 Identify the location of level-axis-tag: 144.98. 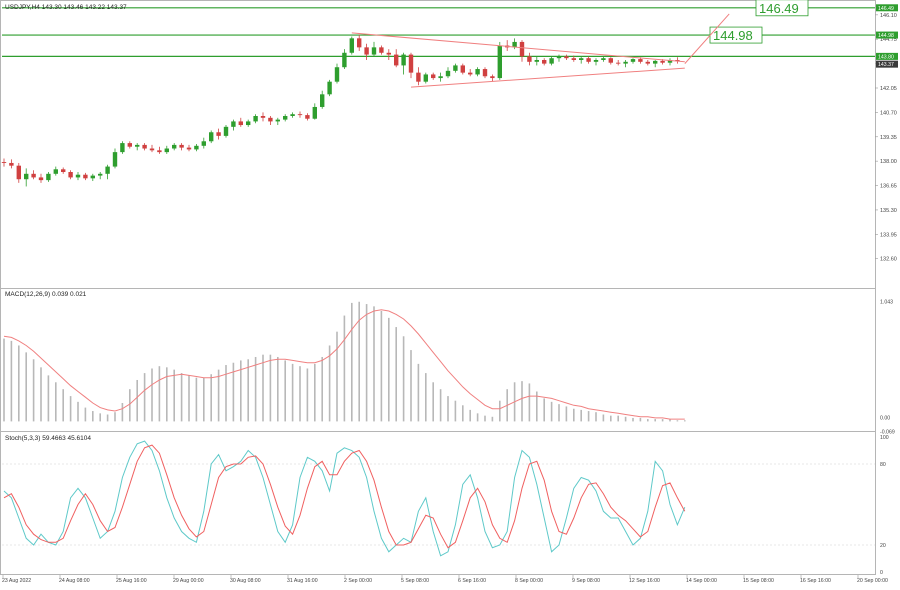
(887, 35).